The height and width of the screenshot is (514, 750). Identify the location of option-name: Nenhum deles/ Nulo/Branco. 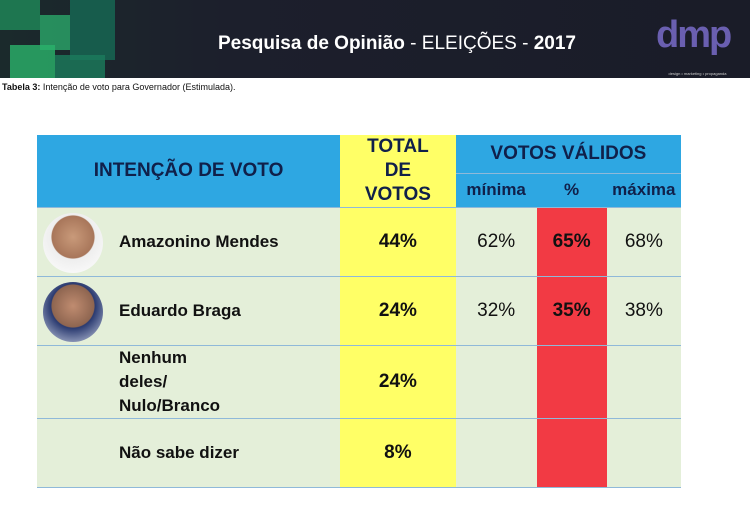
(170, 381).